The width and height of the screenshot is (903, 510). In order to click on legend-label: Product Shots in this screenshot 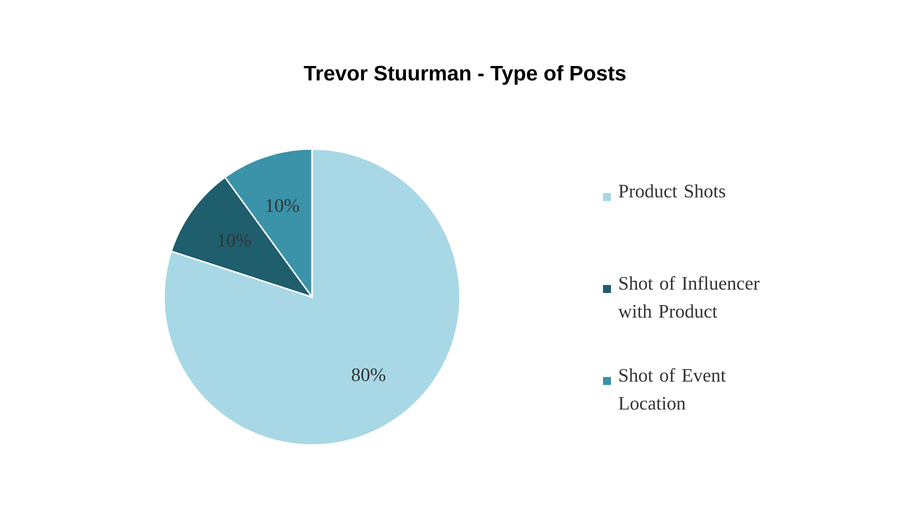, I will do `click(672, 191)`.